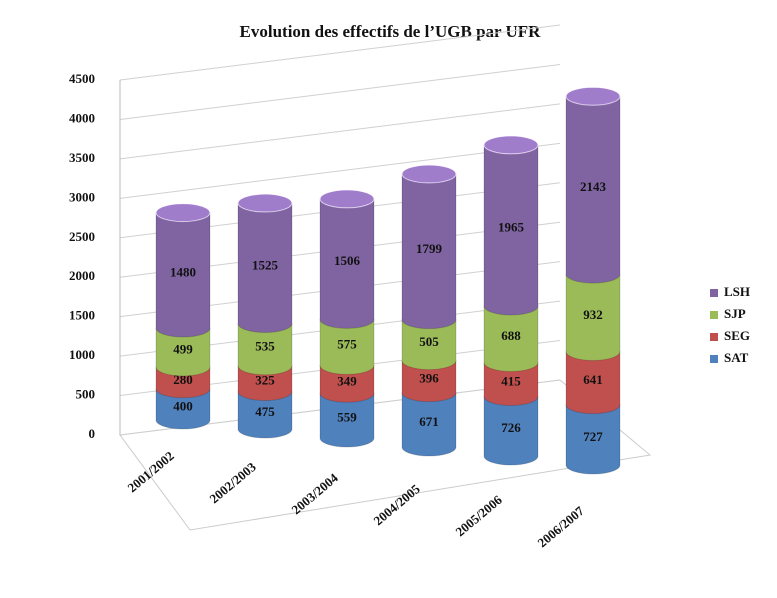 The width and height of the screenshot is (777, 598). What do you see at coordinates (265, 346) in the screenshot?
I see `data-label: 535` at bounding box center [265, 346].